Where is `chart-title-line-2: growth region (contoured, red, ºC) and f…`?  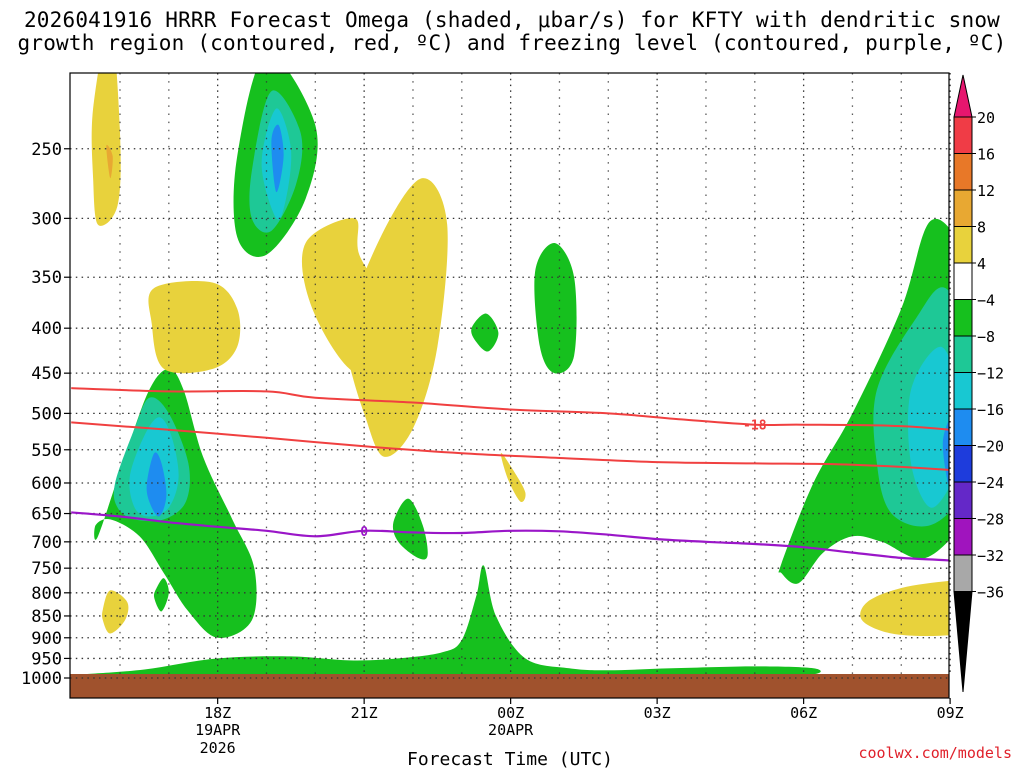 chart-title-line-2: growth region (contoured, red, ºC) and f… is located at coordinates (512, 43).